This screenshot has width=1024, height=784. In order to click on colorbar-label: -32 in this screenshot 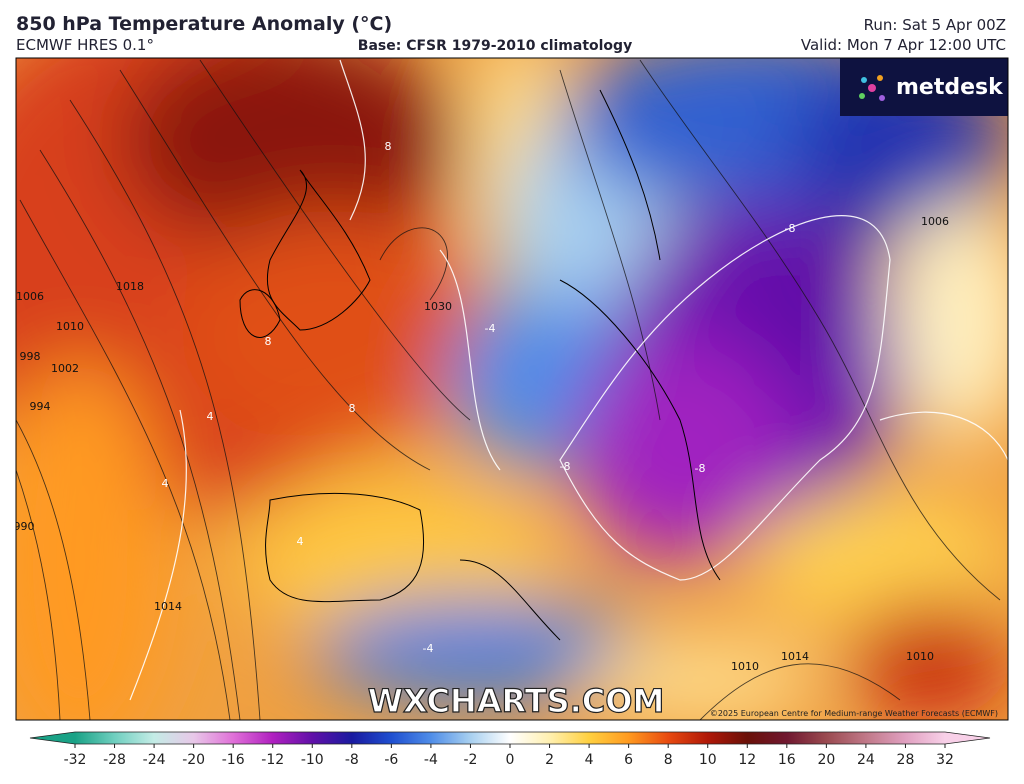, I will do `click(75, 760)`.